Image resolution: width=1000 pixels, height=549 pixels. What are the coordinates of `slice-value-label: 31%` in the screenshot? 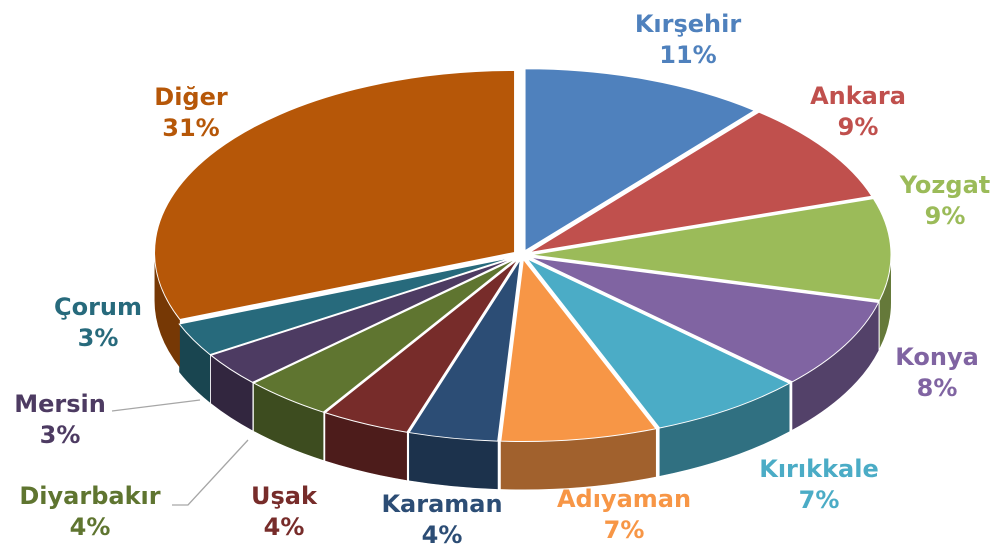 It's located at (190, 128).